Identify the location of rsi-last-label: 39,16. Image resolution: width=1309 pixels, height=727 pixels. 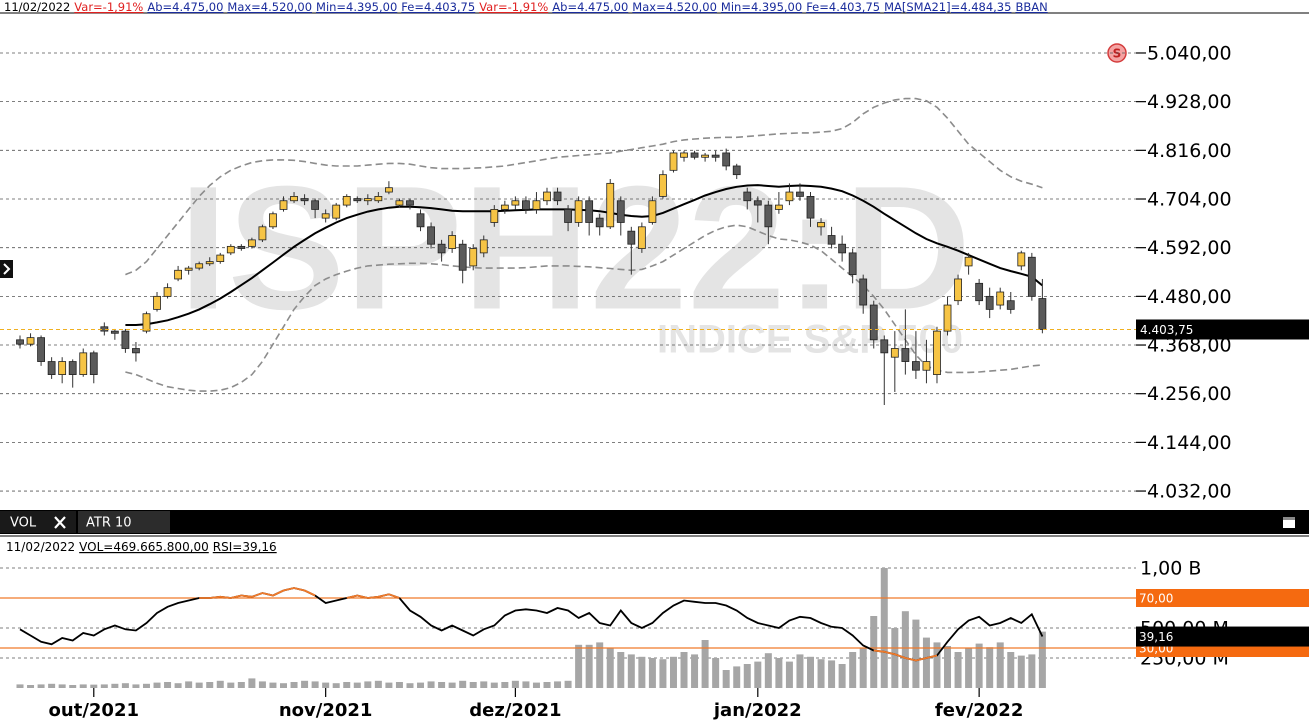
(1156, 637).